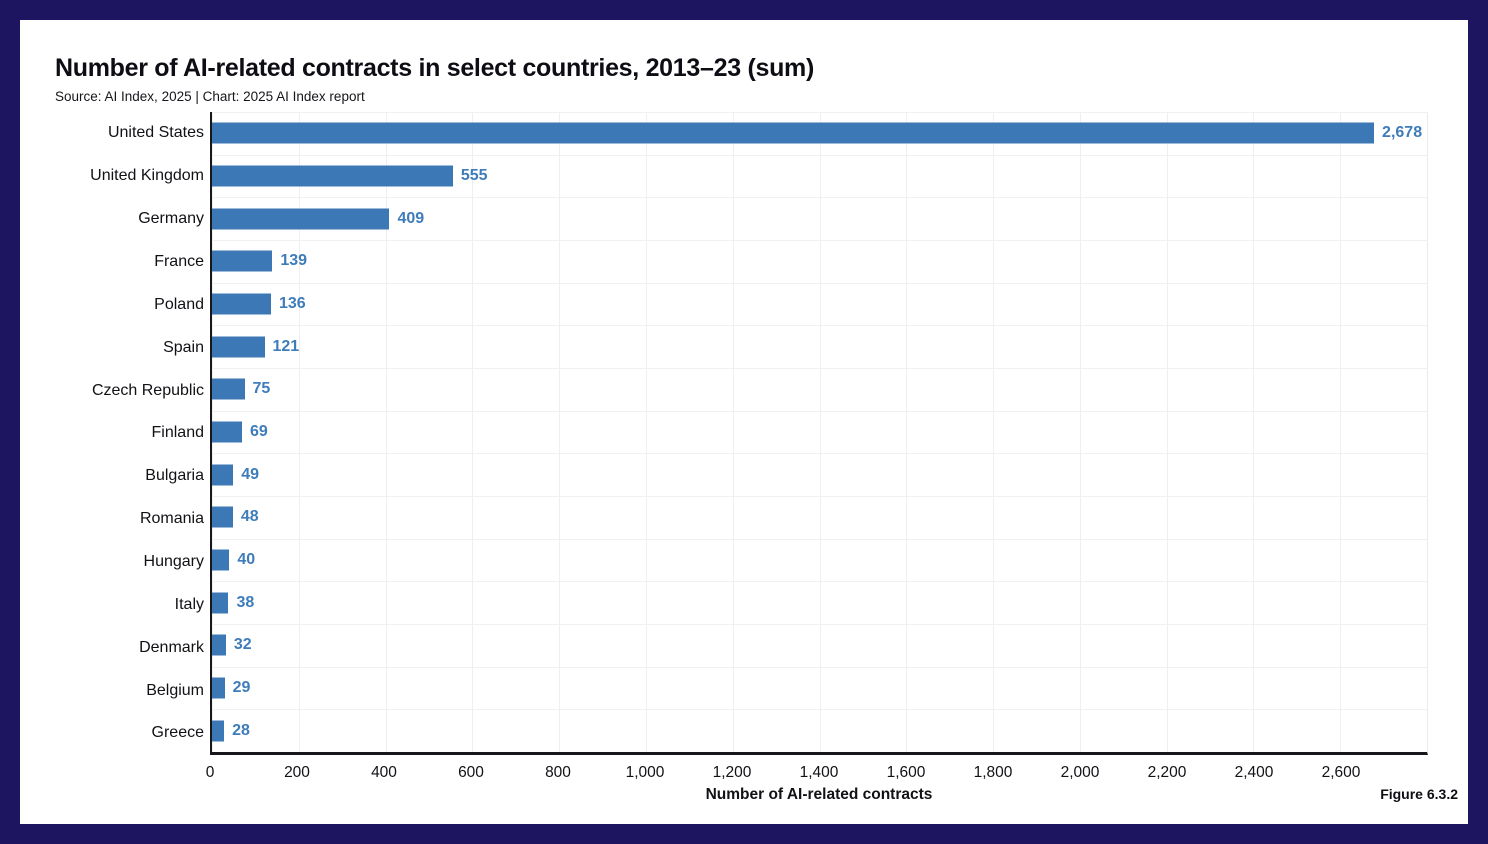 The height and width of the screenshot is (844, 1488). I want to click on value-label: 32, so click(242, 645).